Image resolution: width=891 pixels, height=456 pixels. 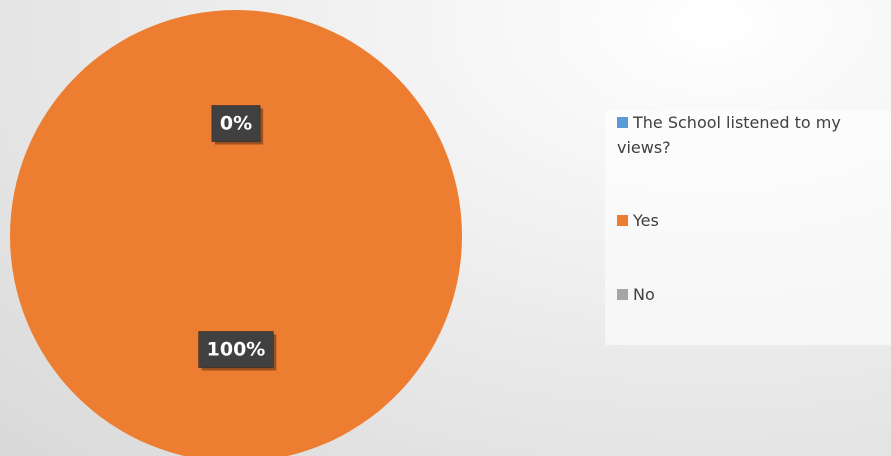 I want to click on data-label: 0%, so click(x=237, y=125).